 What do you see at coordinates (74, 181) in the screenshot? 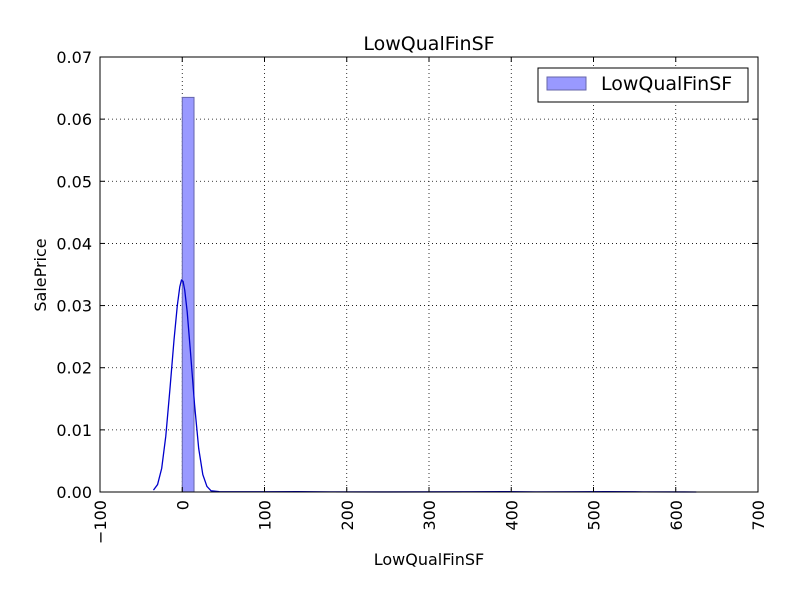
I see `y-tick-label: 0.05` at bounding box center [74, 181].